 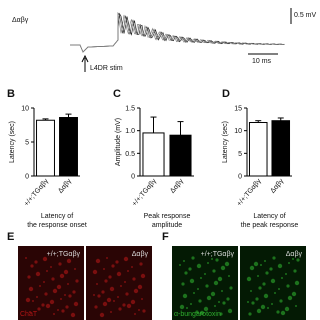 What do you see at coordinates (118, 142) in the screenshot?
I see `y-axis-label: Amplitude (mV)` at bounding box center [118, 142].